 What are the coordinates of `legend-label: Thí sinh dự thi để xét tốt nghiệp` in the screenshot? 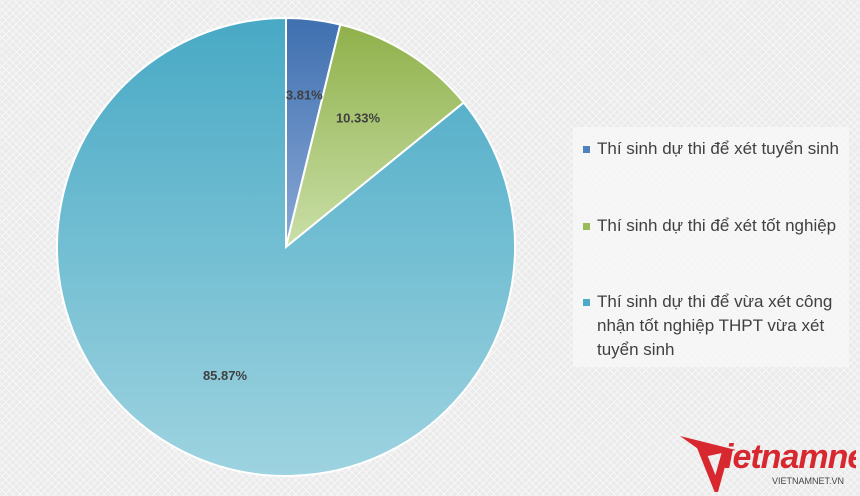 It's located at (717, 225).